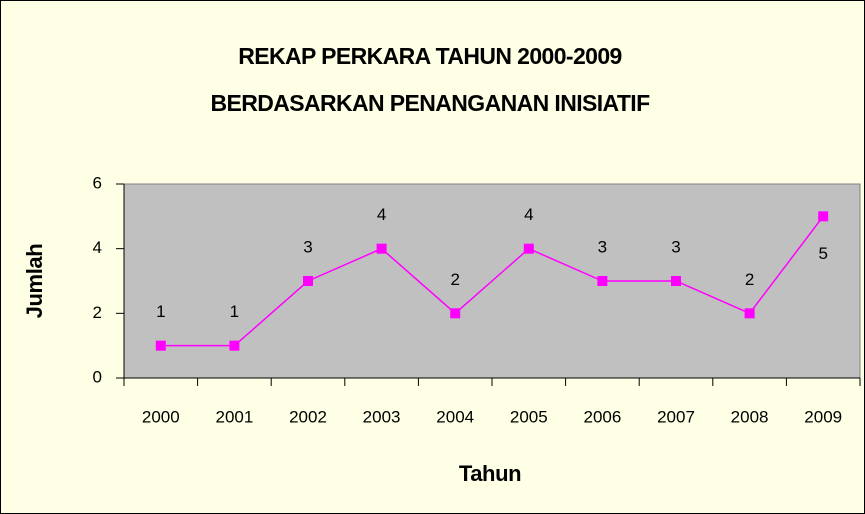 The image size is (865, 514). I want to click on chart-title: REKAP PERKARA TAHUN 2000-2009, so click(430, 56).